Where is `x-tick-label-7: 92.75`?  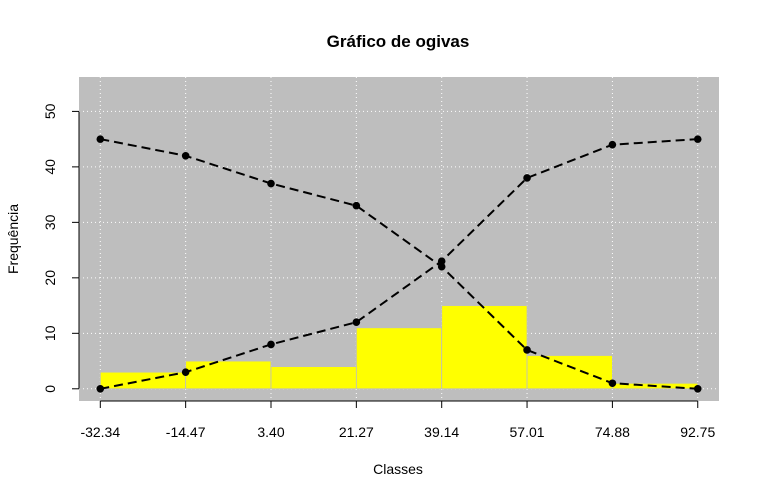 x-tick-label-7: 92.75 is located at coordinates (697, 432).